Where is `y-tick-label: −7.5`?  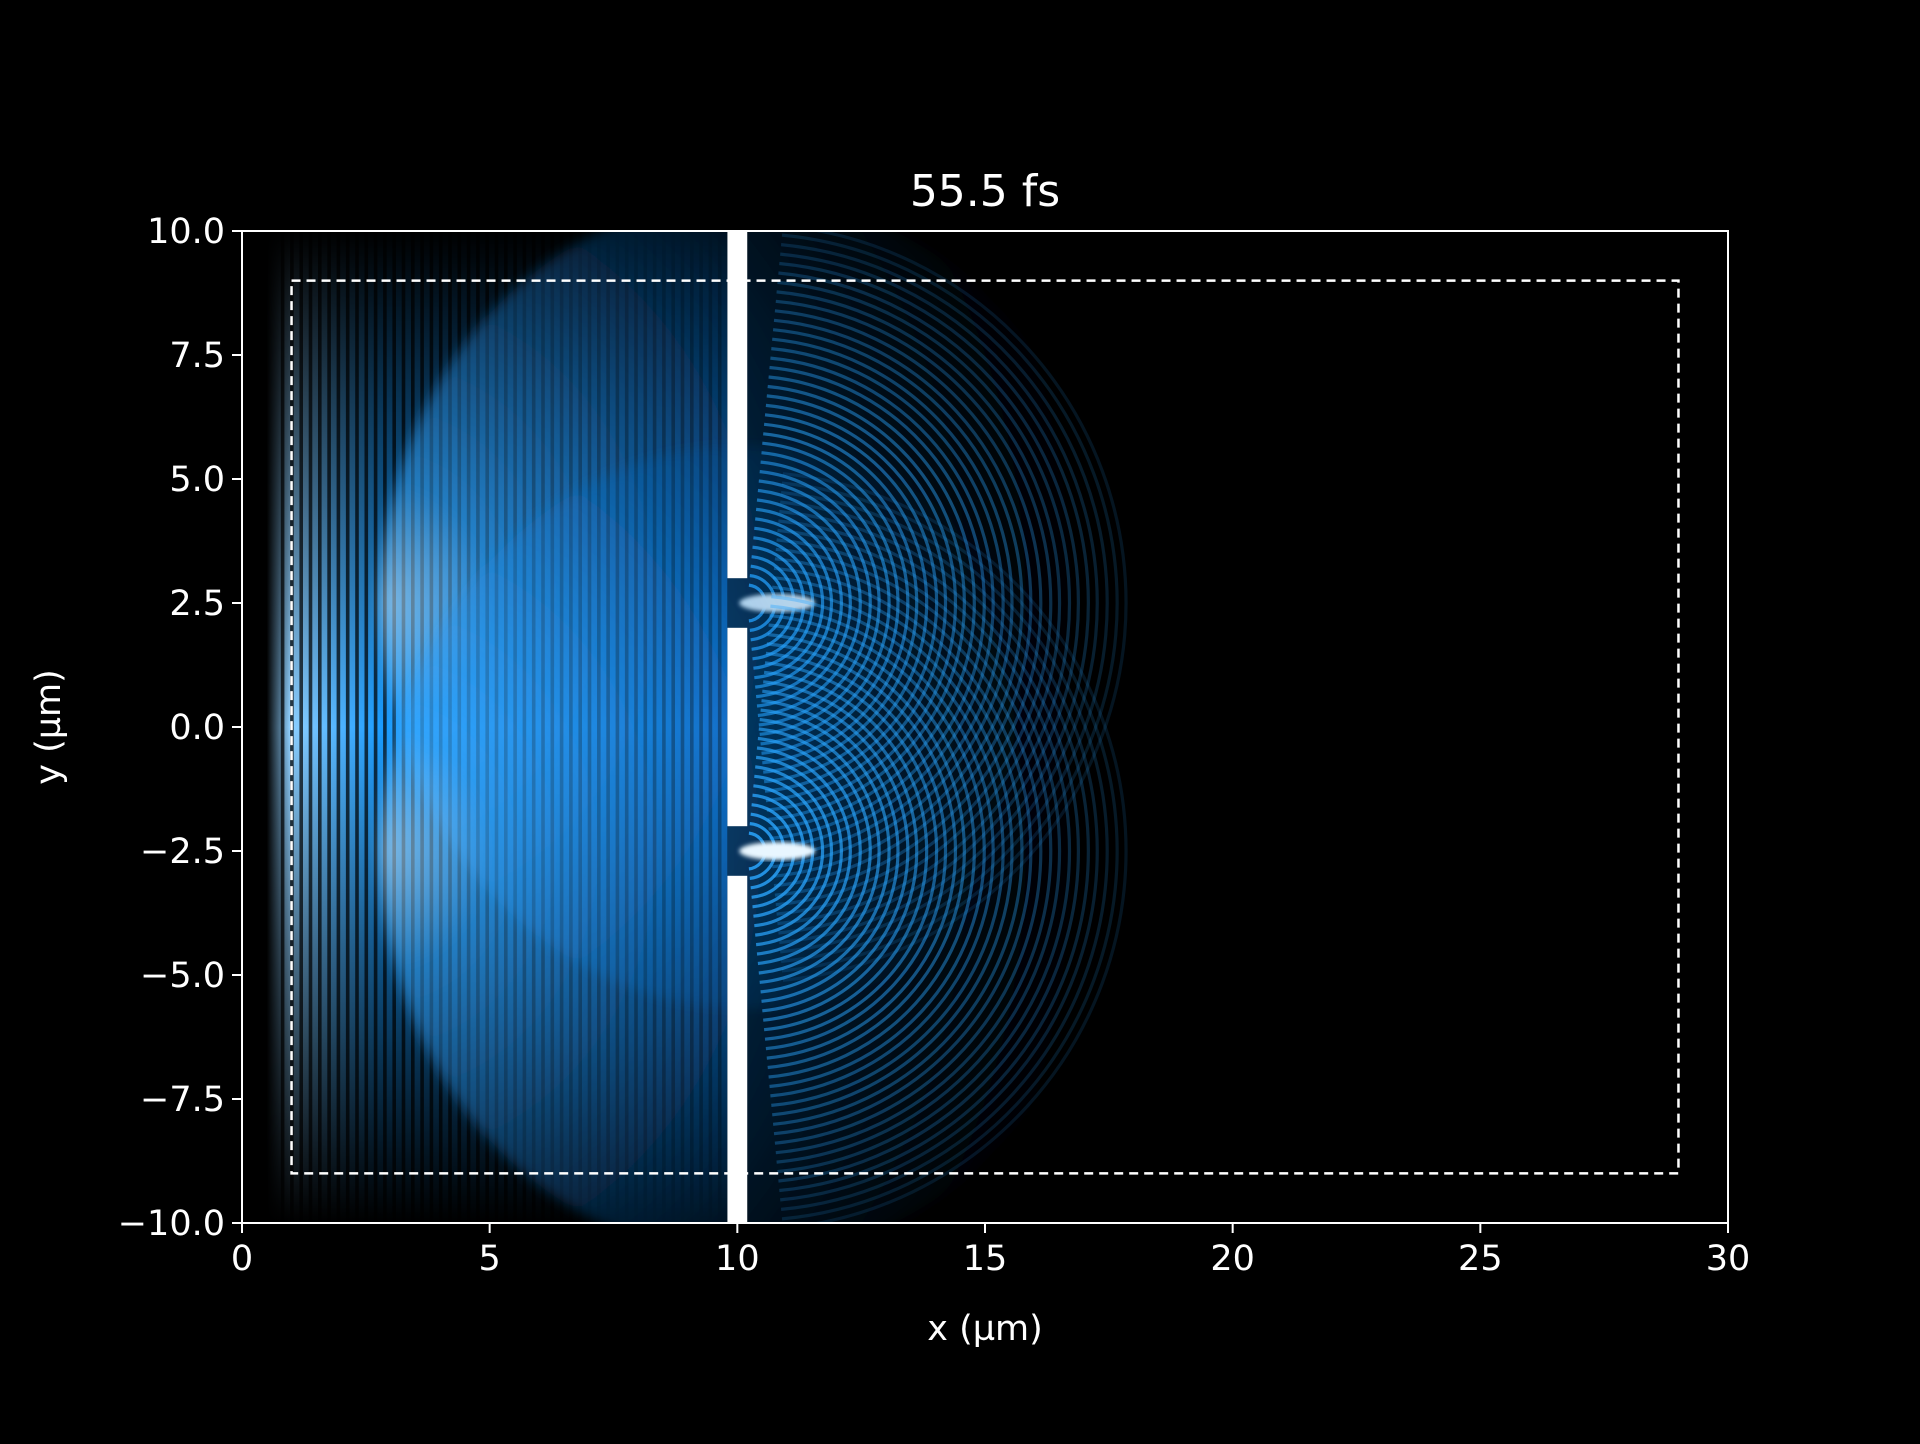 y-tick-label: −7.5 is located at coordinates (182, 1100).